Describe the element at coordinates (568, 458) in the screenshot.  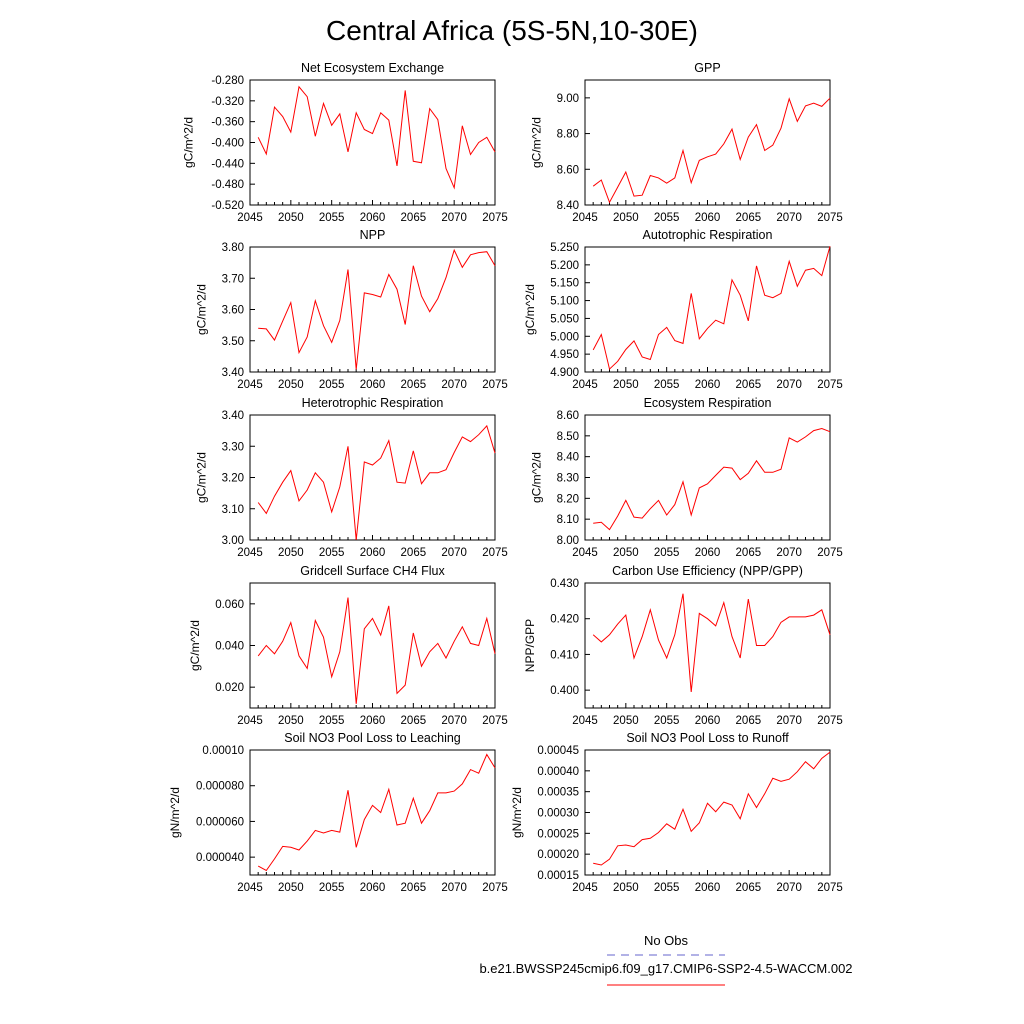
I see `y-tick-label: 8.40` at that location.